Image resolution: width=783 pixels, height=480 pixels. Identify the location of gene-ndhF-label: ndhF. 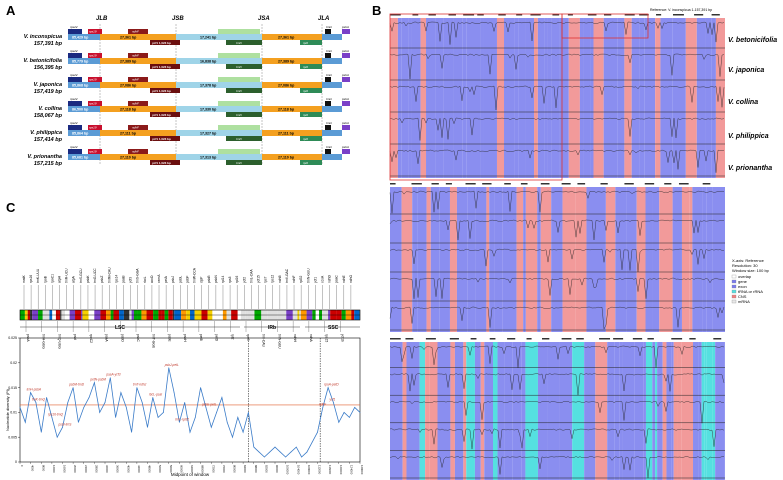
(135, 128).